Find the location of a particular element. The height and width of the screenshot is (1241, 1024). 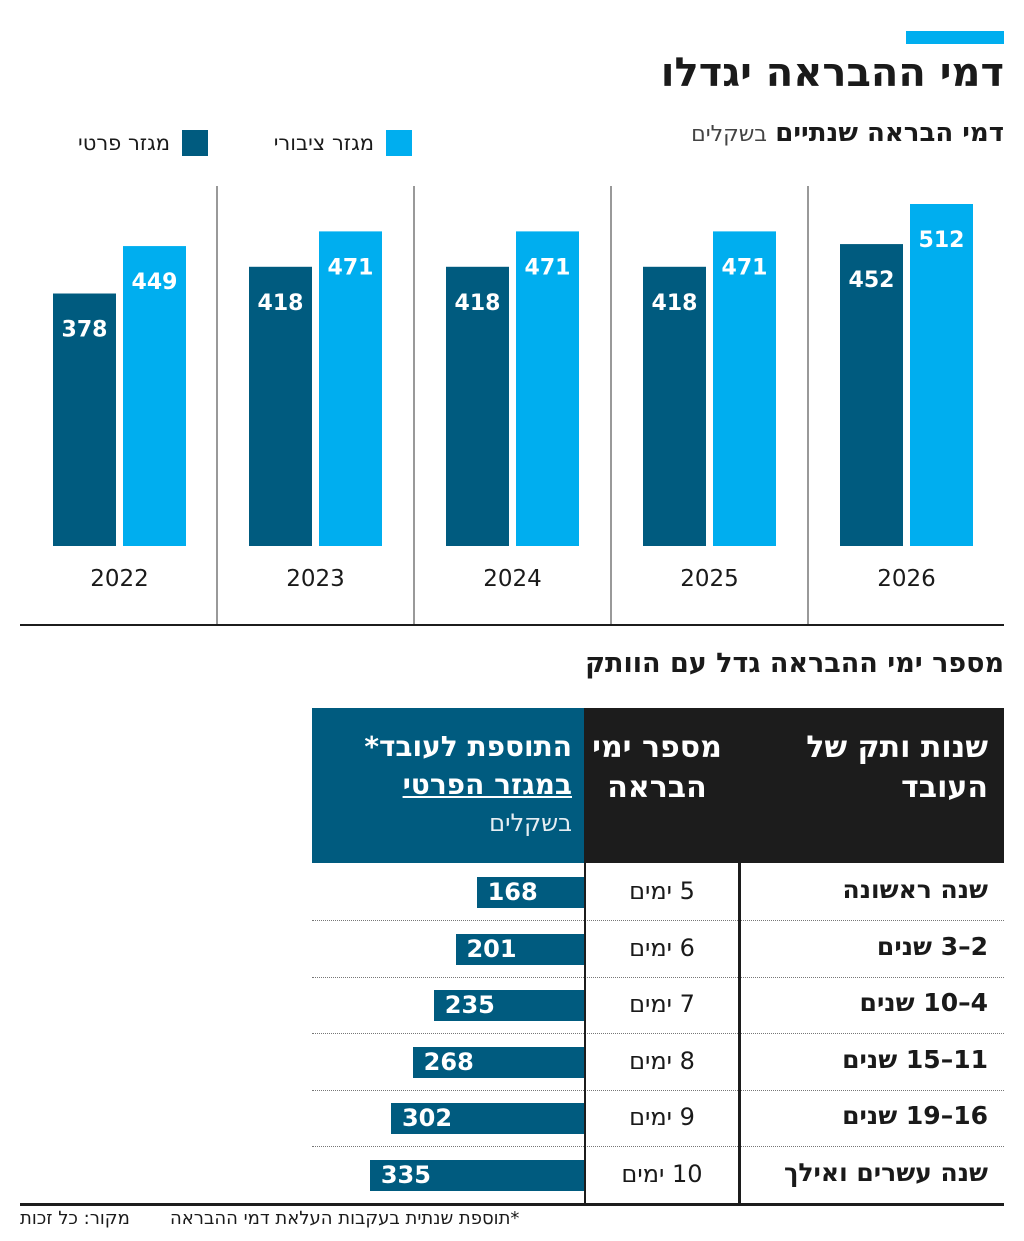

x-tick-label-2023: 2023 is located at coordinates (315, 579).